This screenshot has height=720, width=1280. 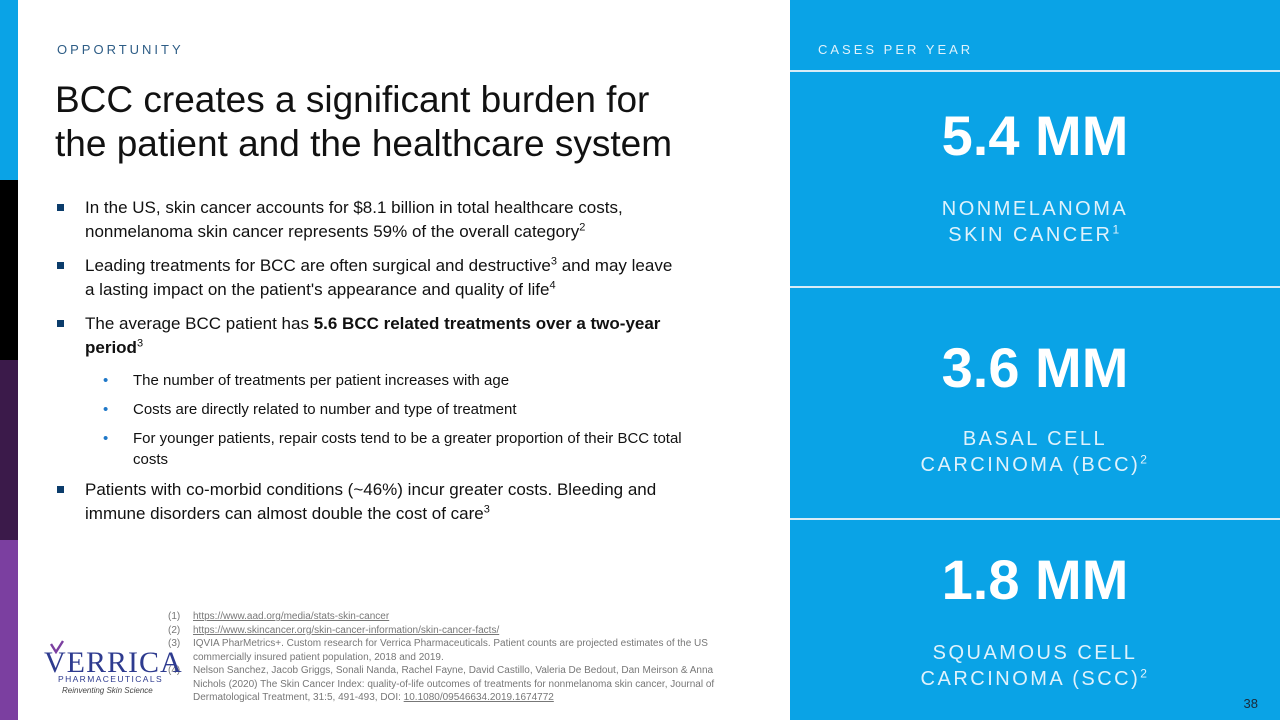 I want to click on reference-number: (2), so click(x=174, y=630).